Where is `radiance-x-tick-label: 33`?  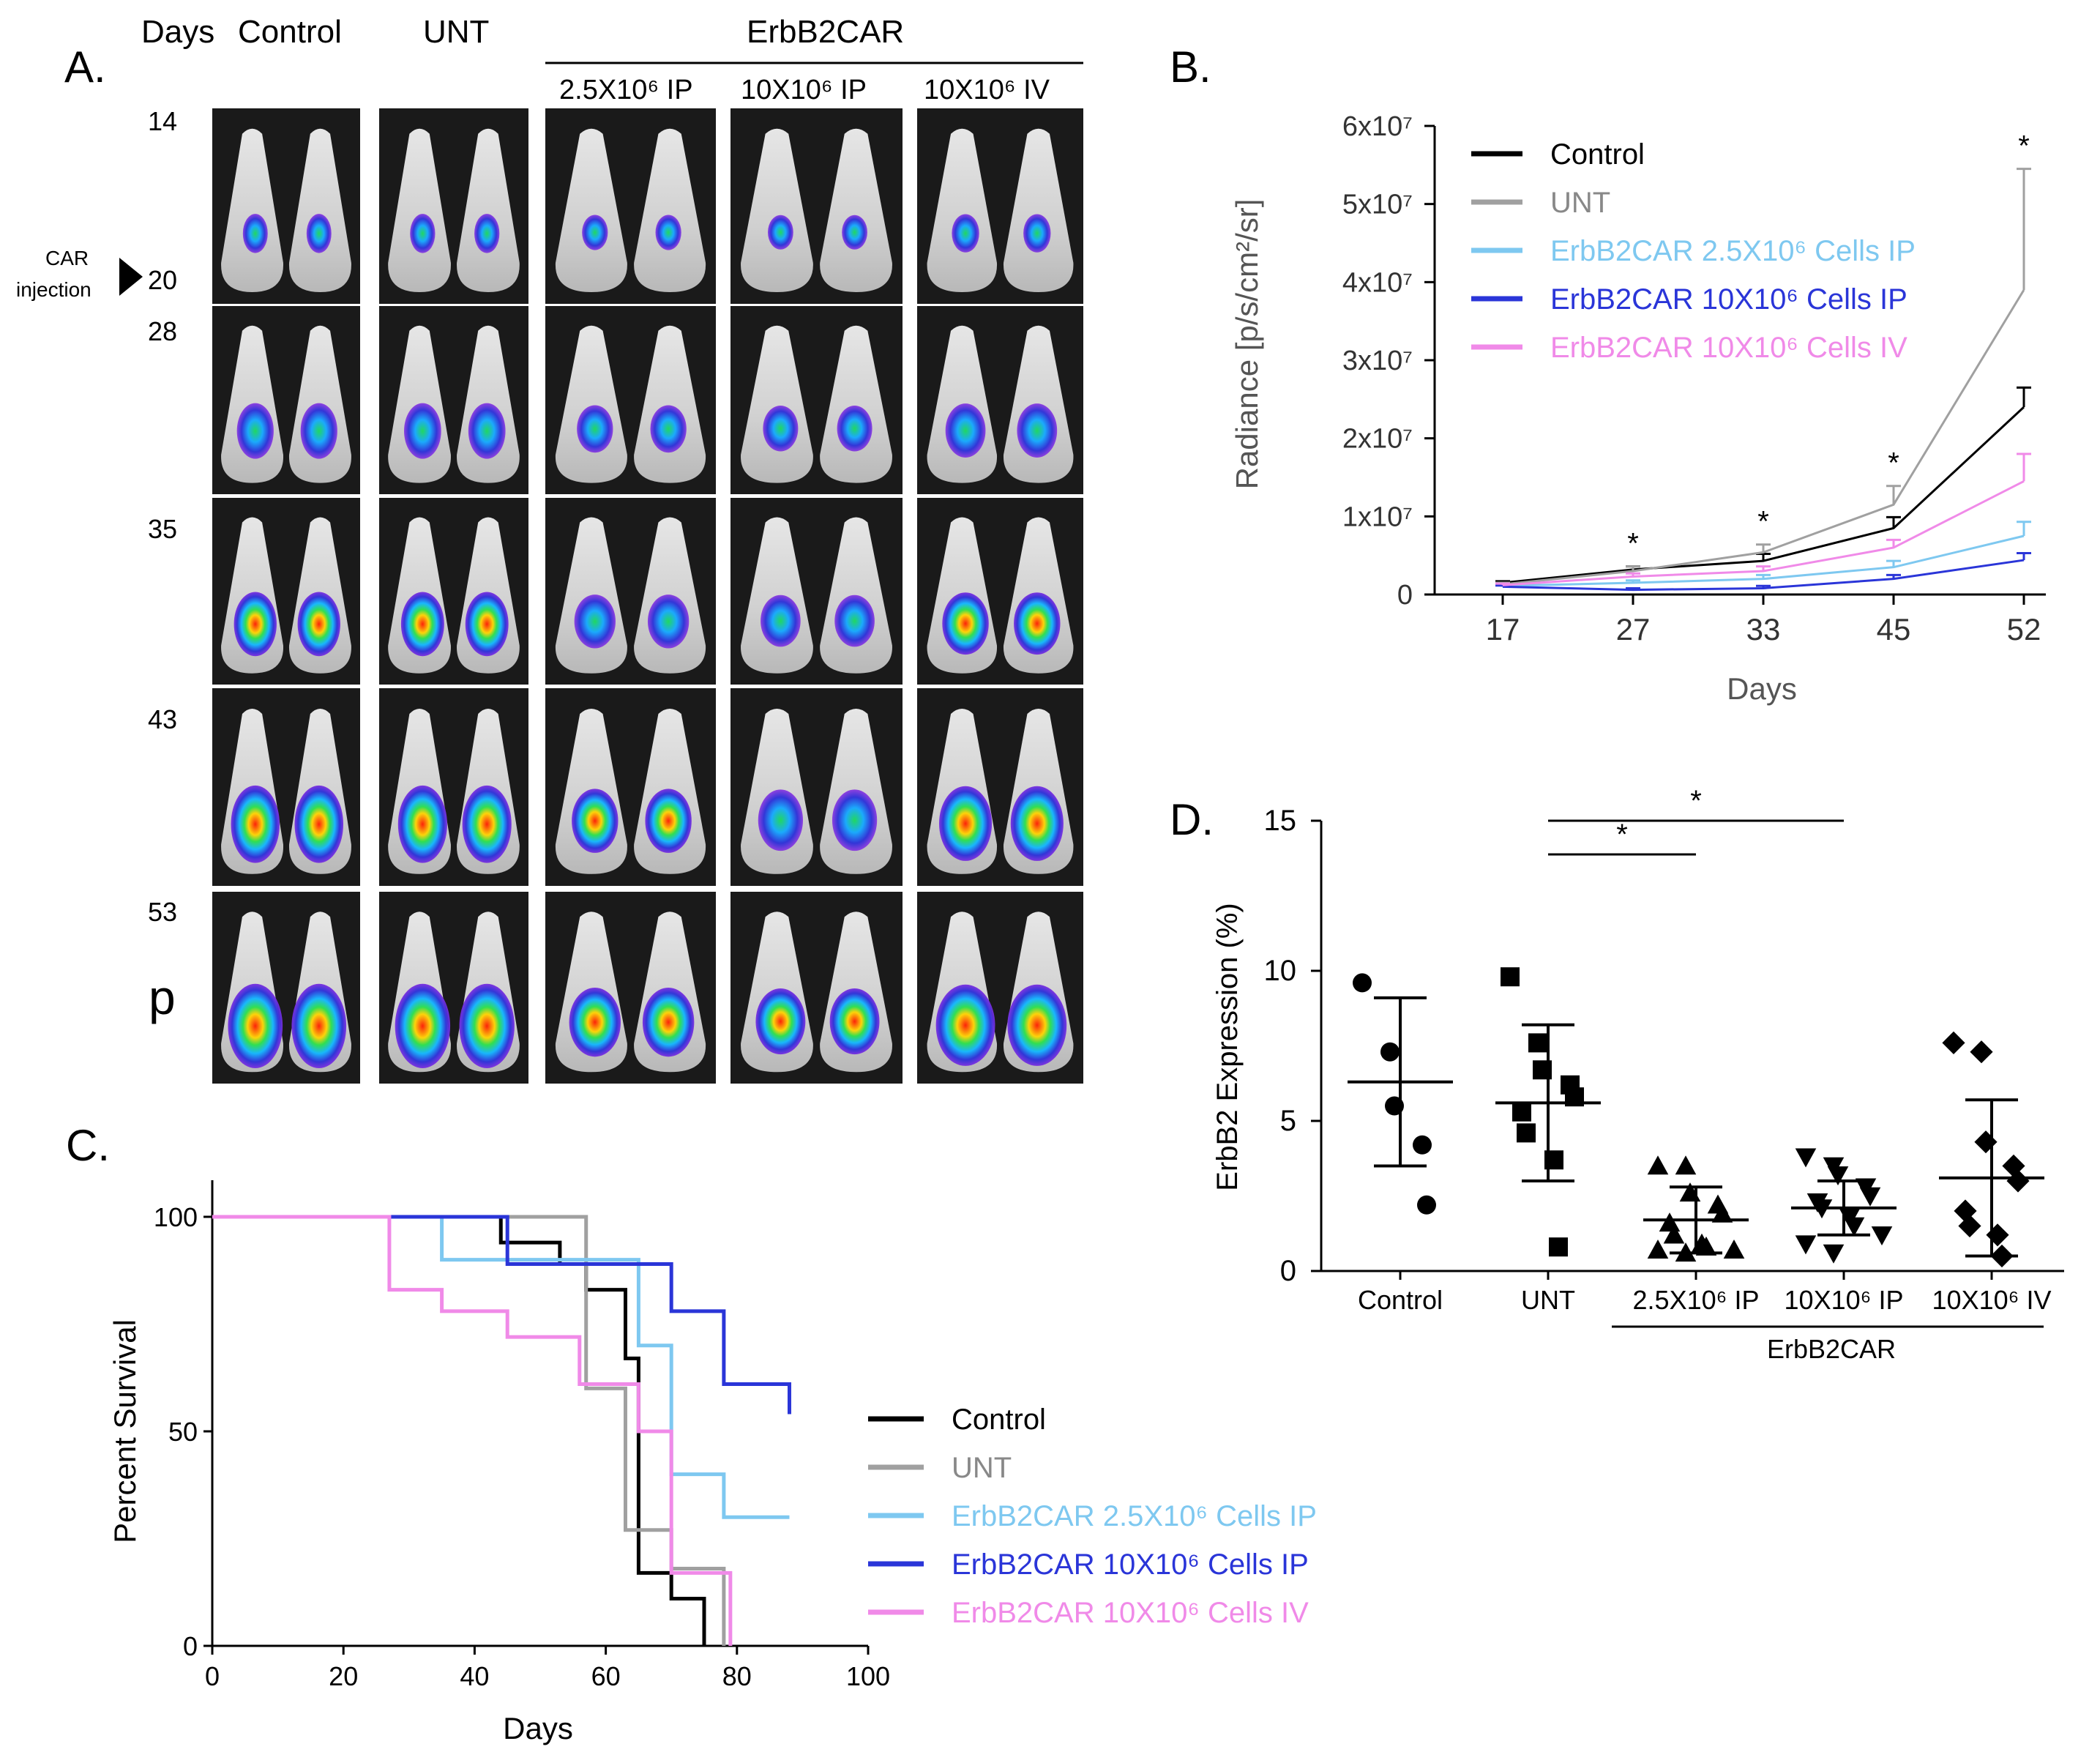 radiance-x-tick-label: 33 is located at coordinates (1764, 629).